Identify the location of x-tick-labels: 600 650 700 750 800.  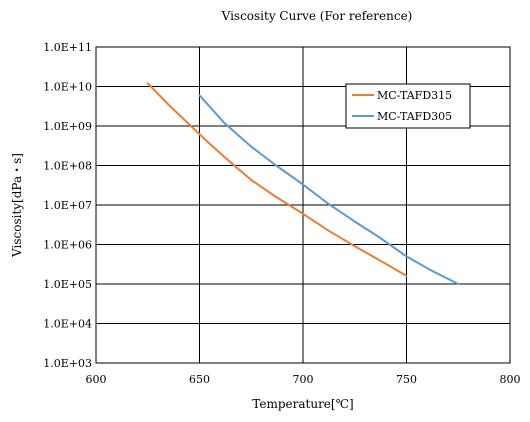
(303, 379).